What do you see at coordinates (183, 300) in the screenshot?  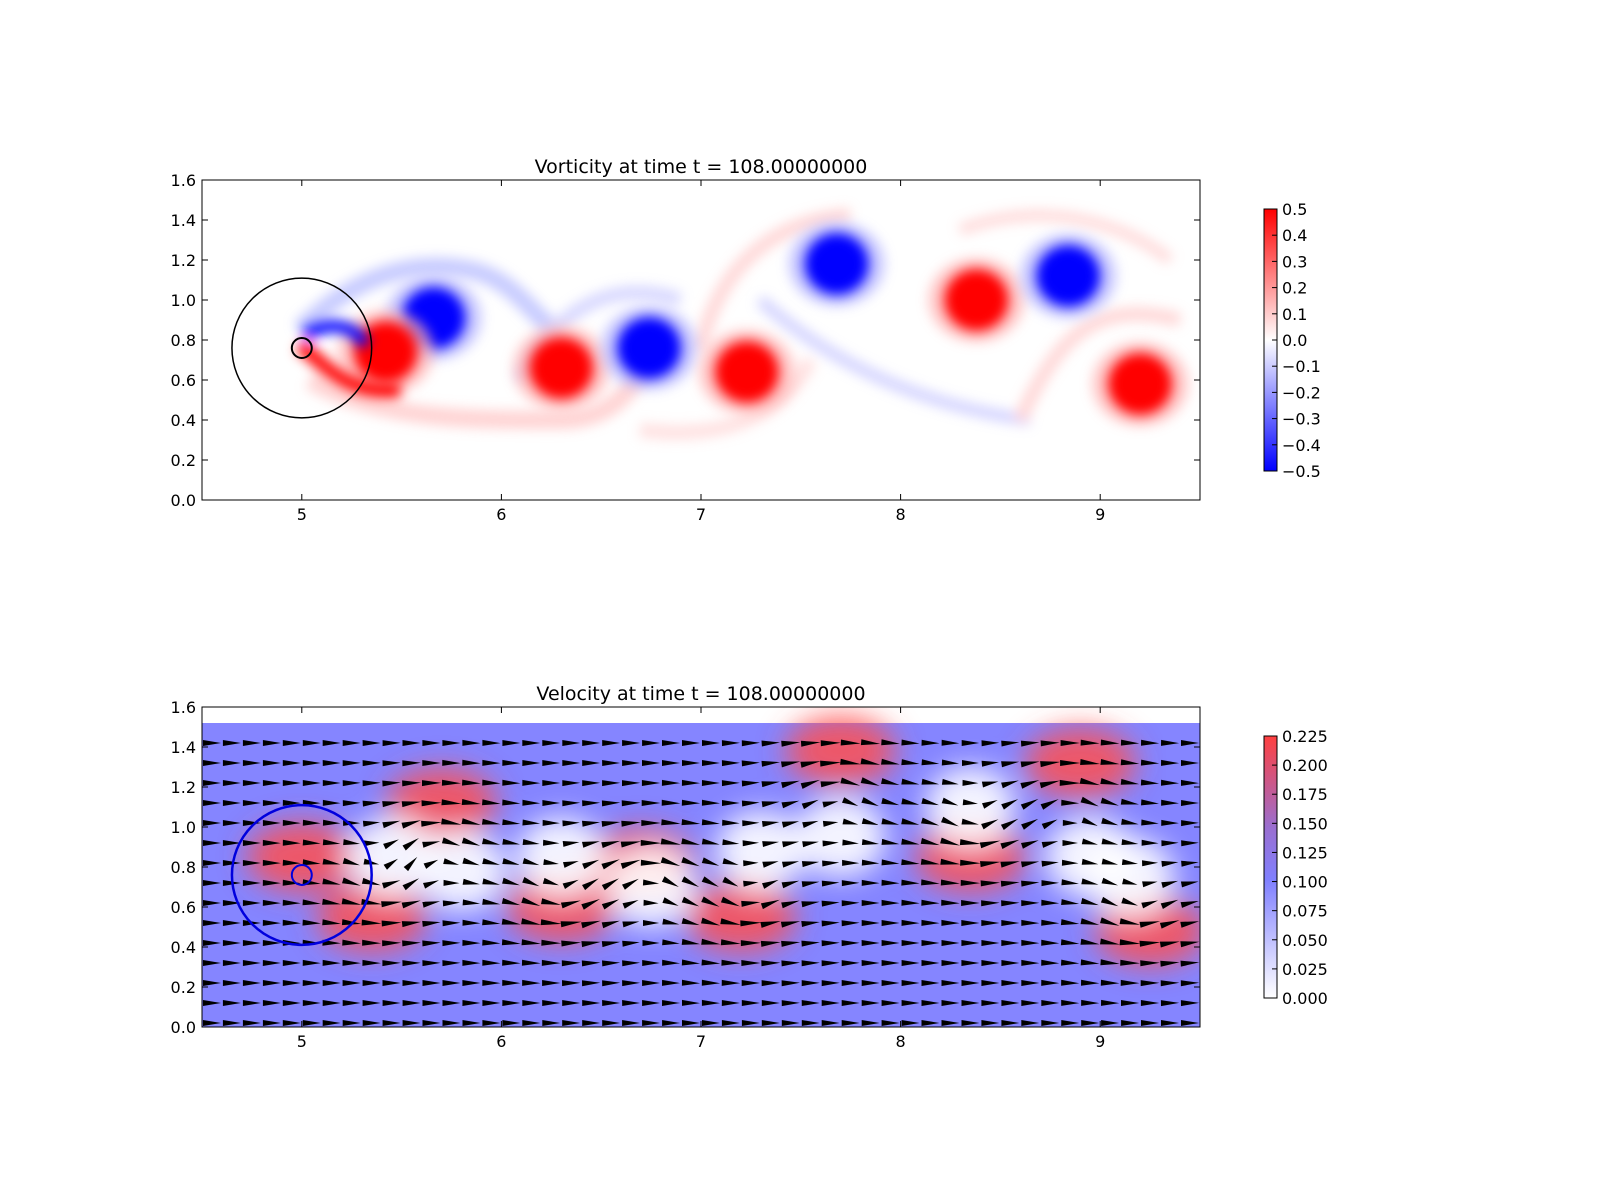 I see `y-tick-label: 1.0` at bounding box center [183, 300].